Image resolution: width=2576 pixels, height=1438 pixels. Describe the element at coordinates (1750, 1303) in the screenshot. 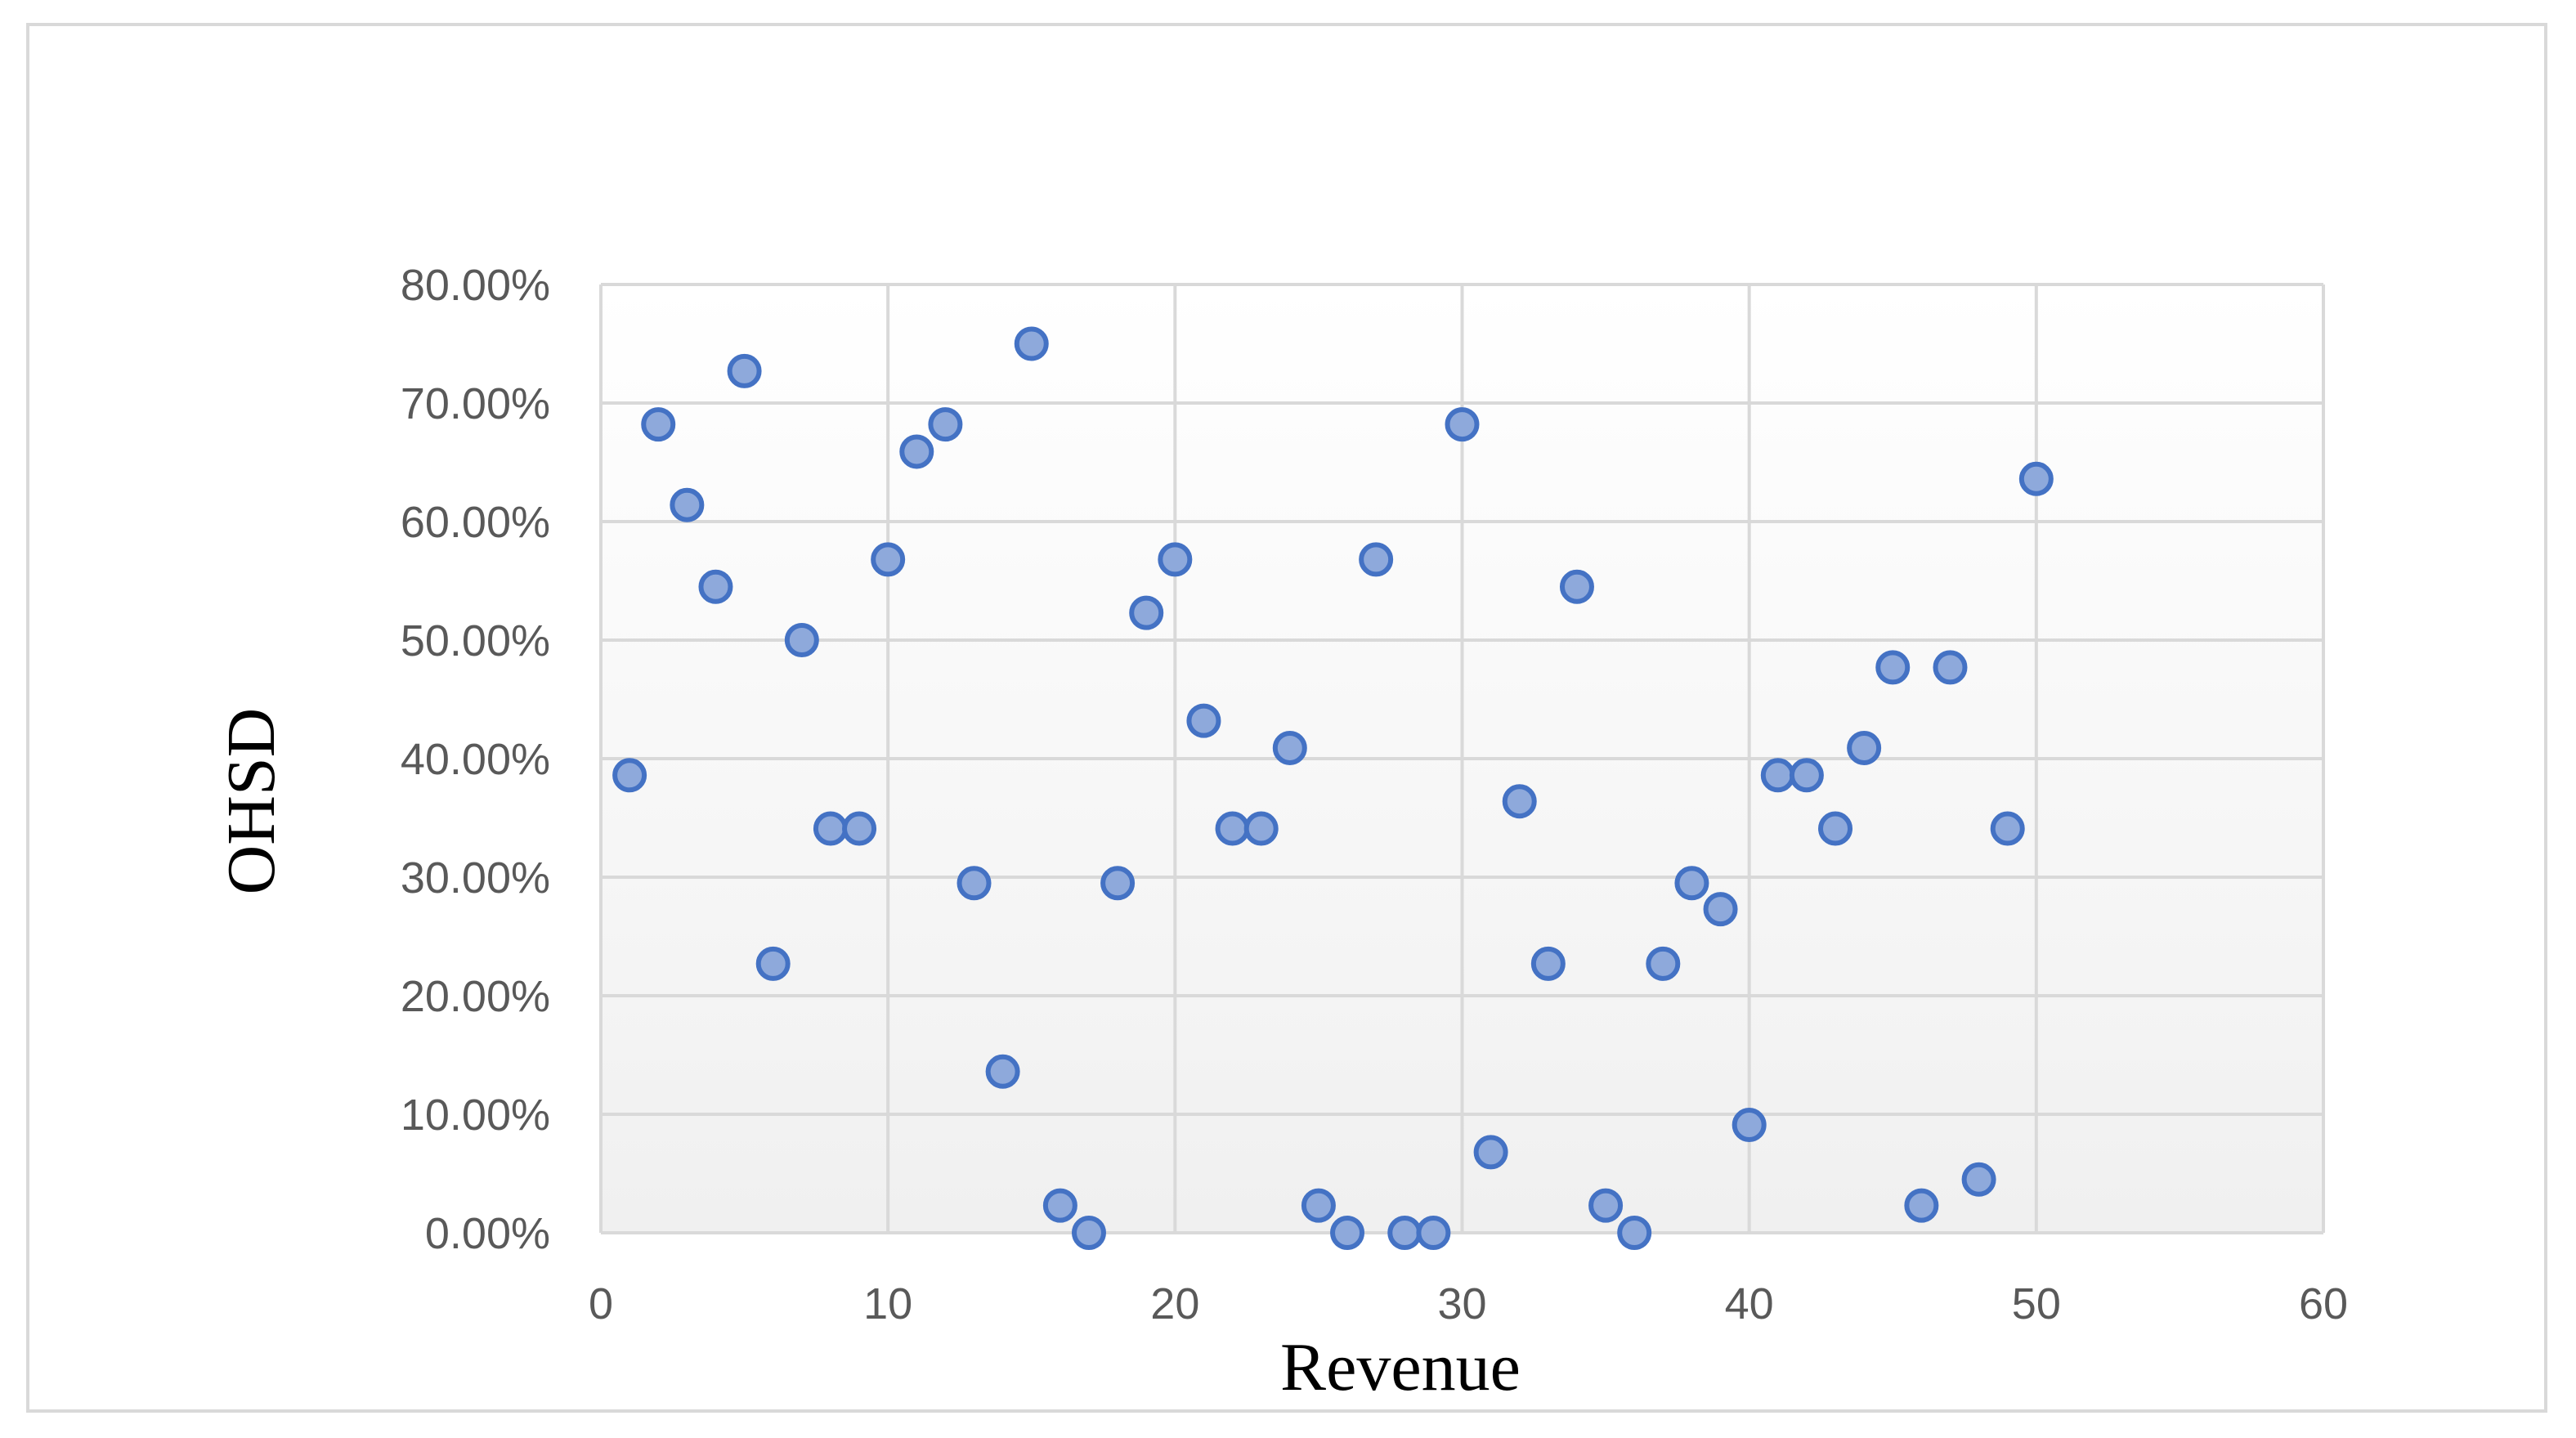

I see `x-tick-label: 40` at that location.